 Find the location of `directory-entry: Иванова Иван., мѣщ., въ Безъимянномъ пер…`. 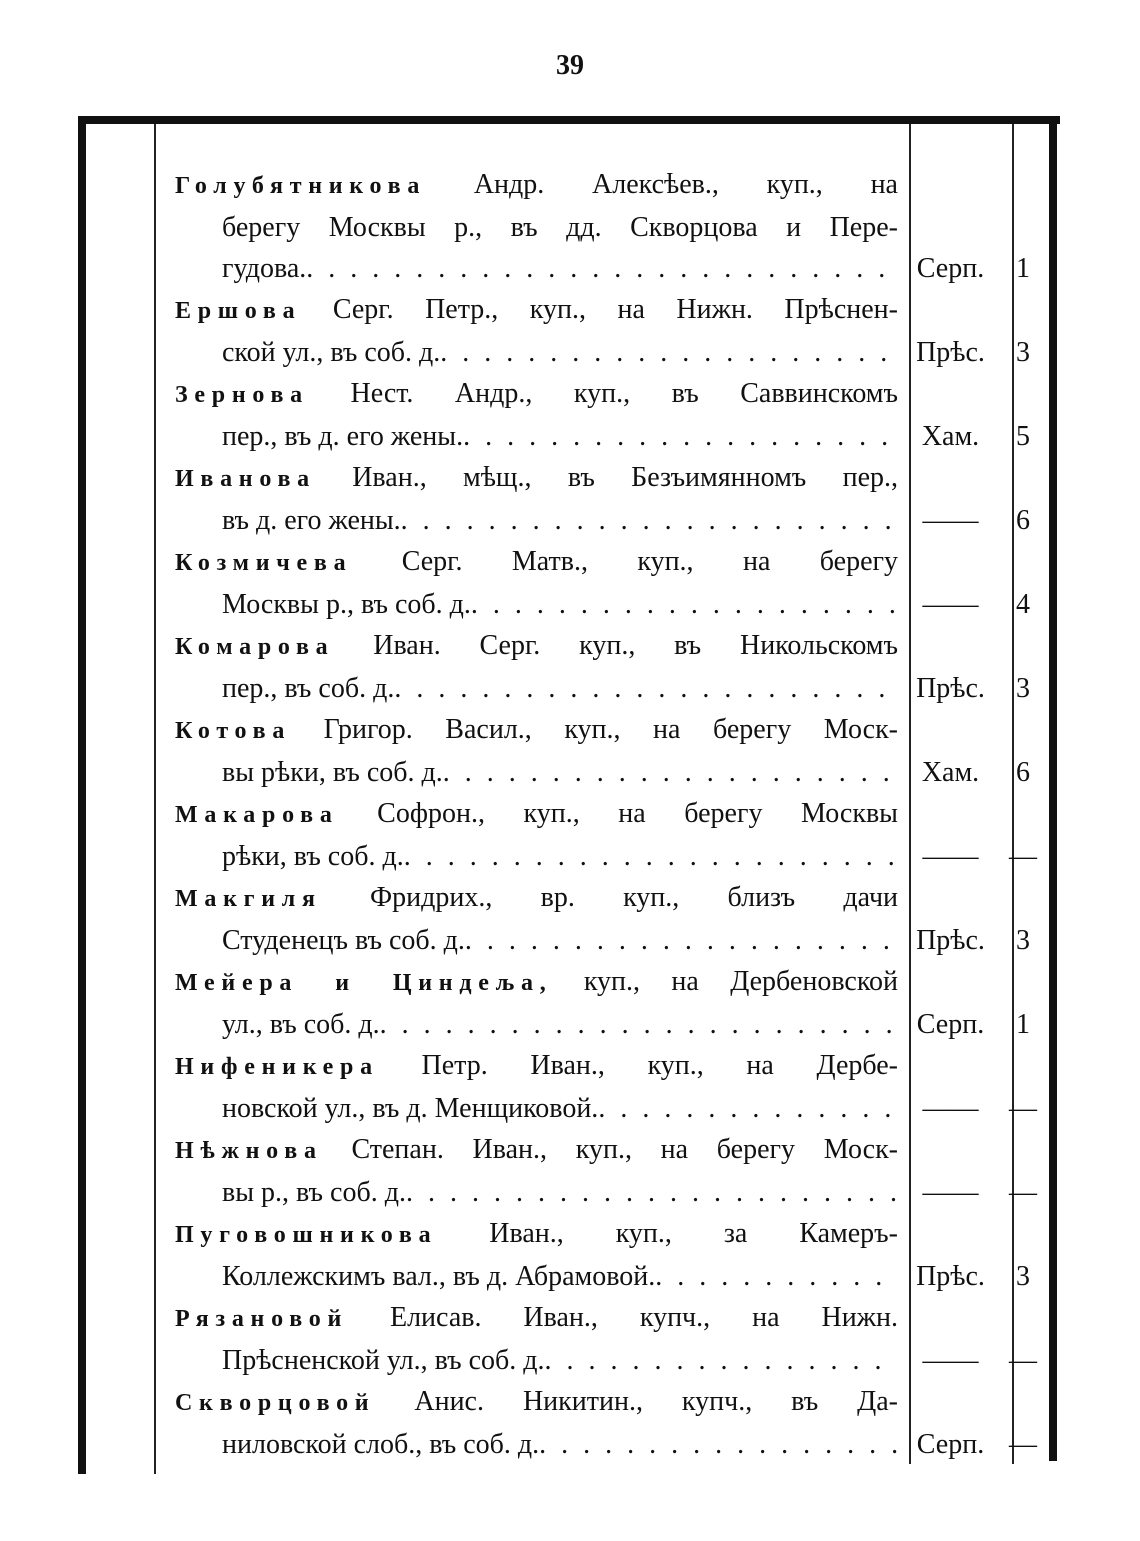

directory-entry: Иванова Иван., мѣщ., въ Безъимянномъ пер… is located at coordinates (617, 499).